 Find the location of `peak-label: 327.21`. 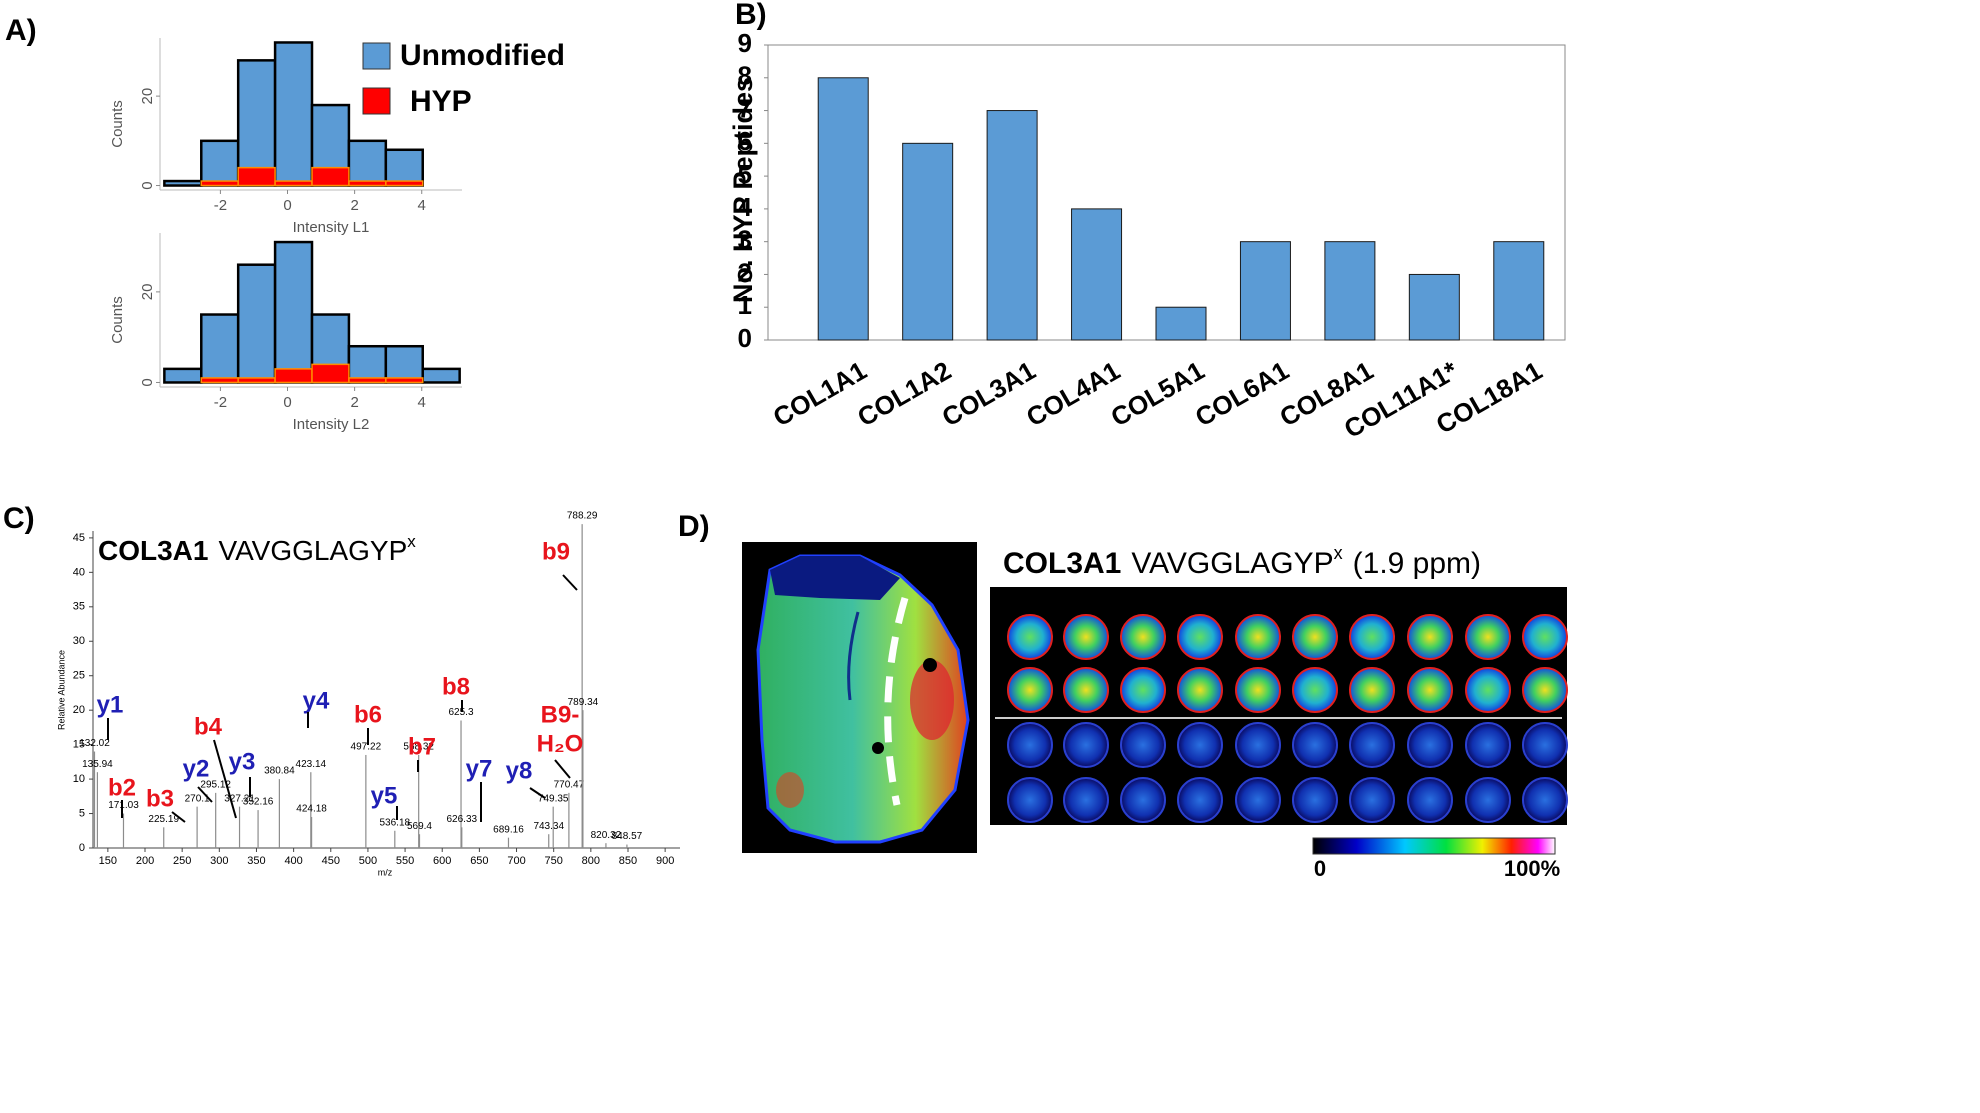

peak-label: 327.21 is located at coordinates (239, 798).